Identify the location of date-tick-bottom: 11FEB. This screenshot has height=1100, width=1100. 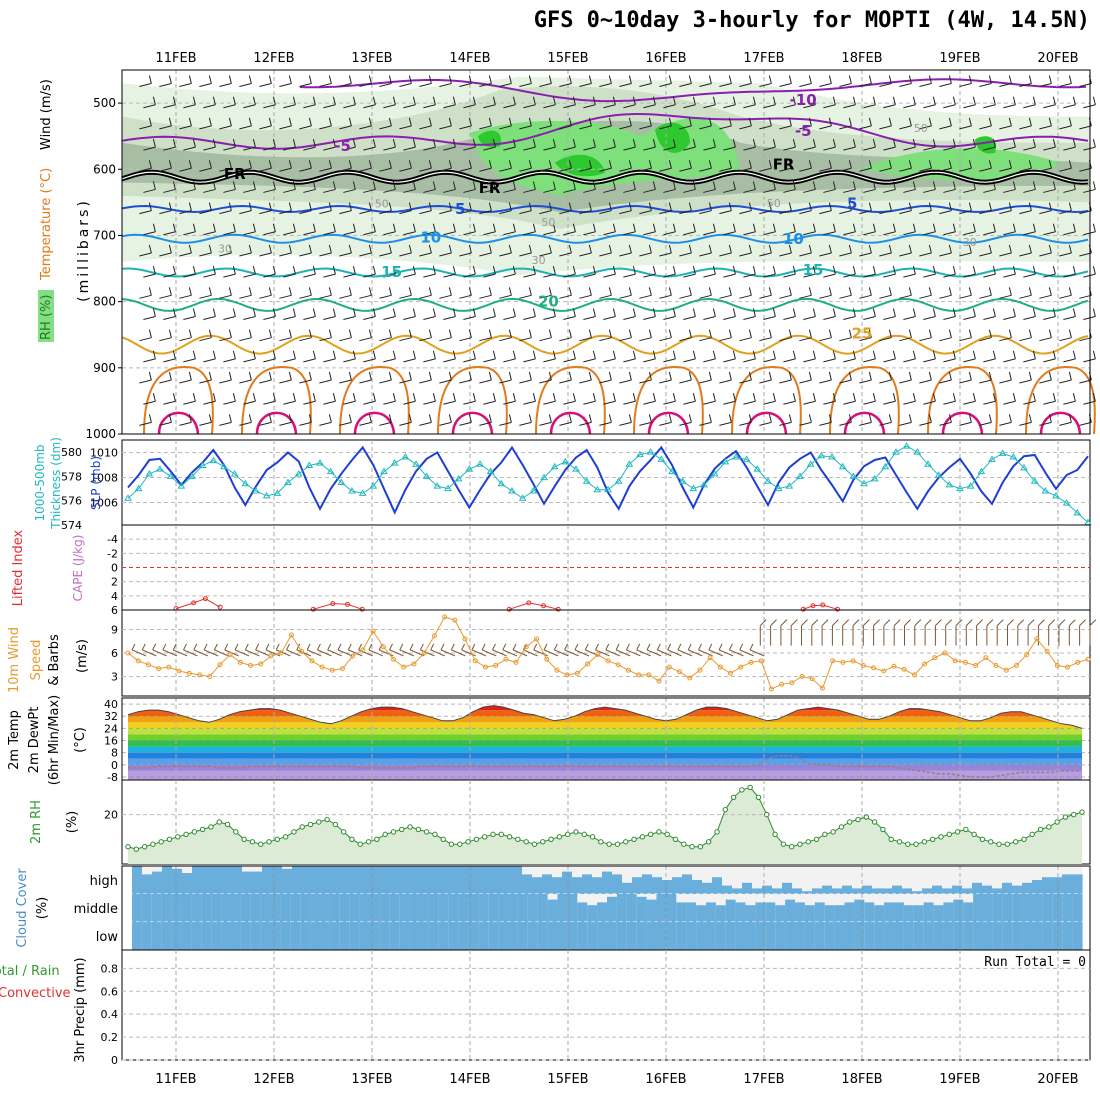
(175, 1079).